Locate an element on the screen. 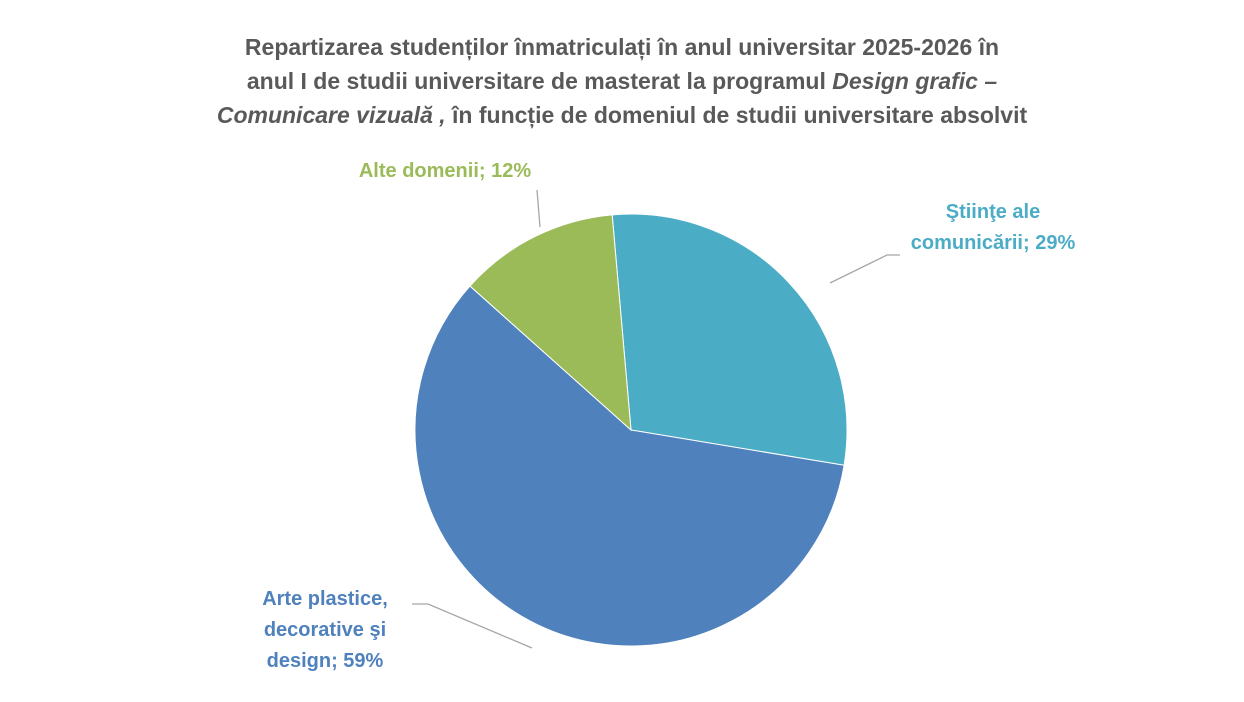  data-label: Ştiinţe ale comunicării; 29% is located at coordinates (993, 227).